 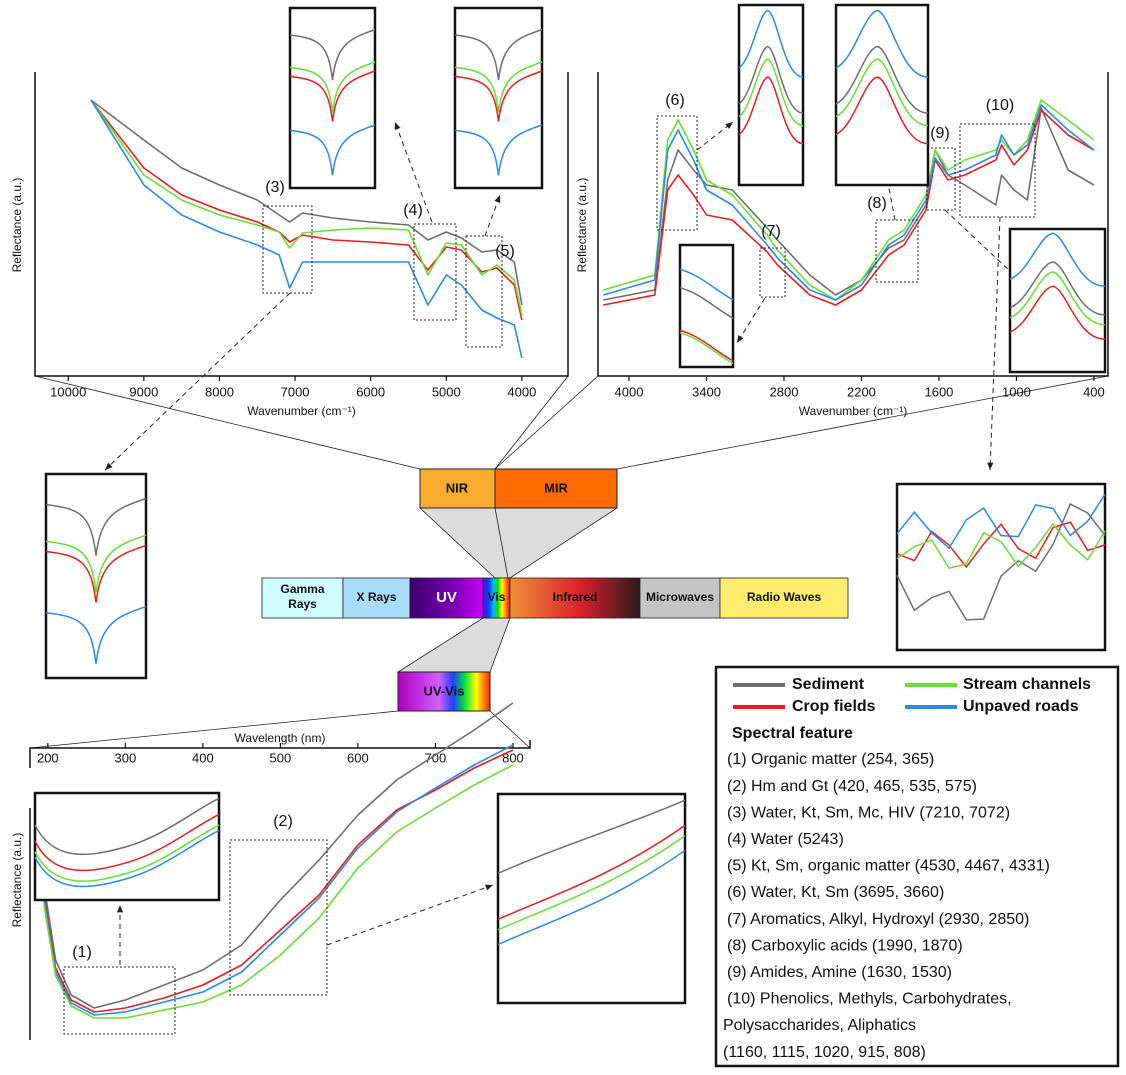 I want to click on nir-label: NIR, so click(x=457, y=487).